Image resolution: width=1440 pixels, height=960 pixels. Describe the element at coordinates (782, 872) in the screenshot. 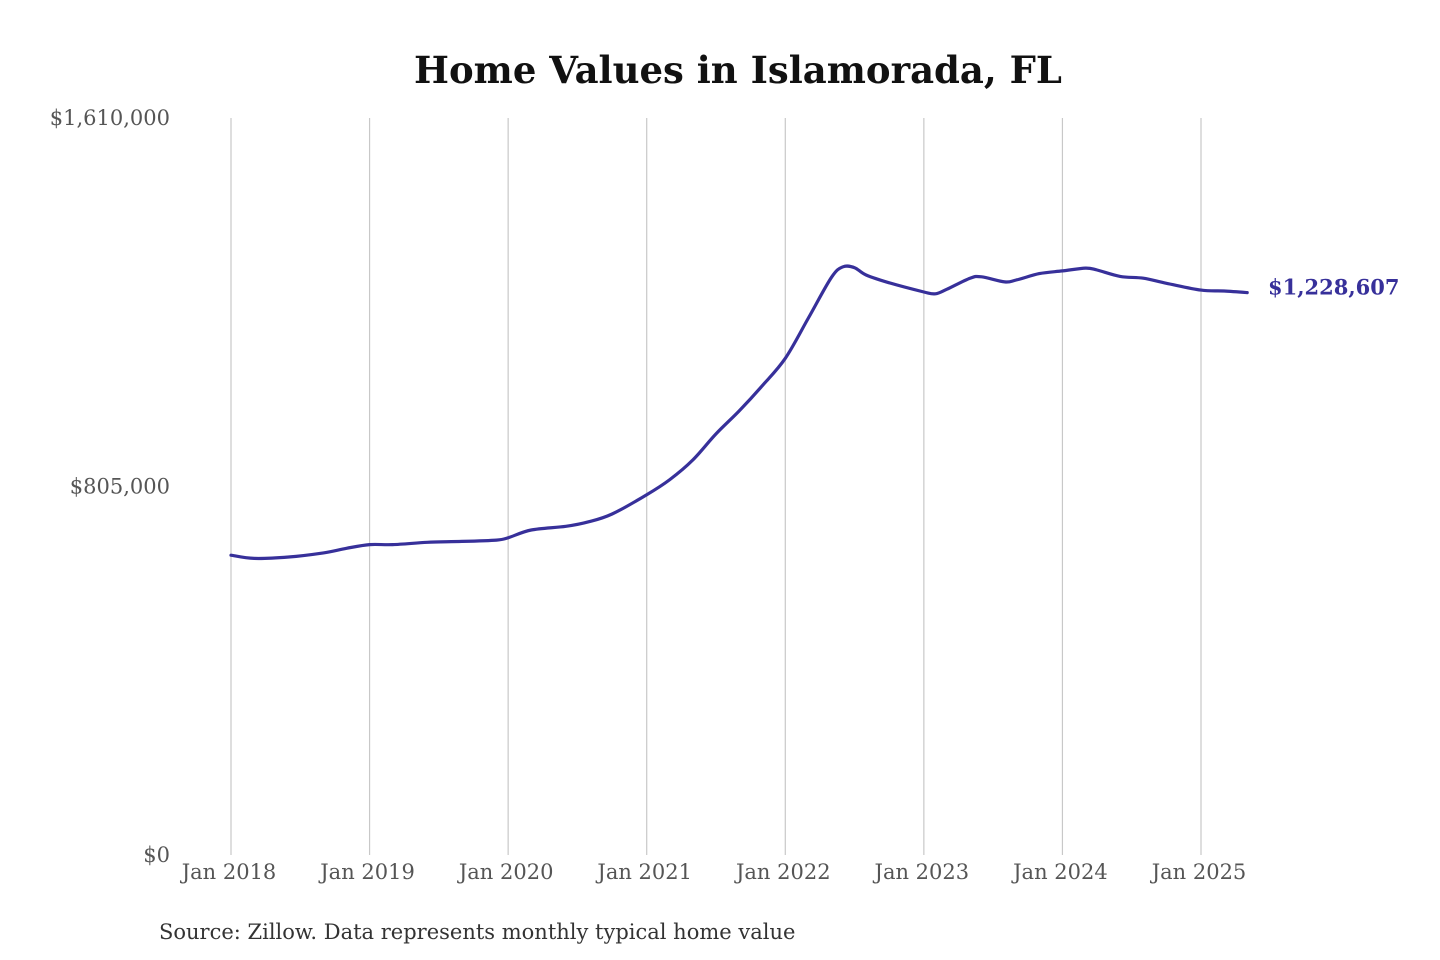

I see `x-tick-label: Jan 2022` at that location.